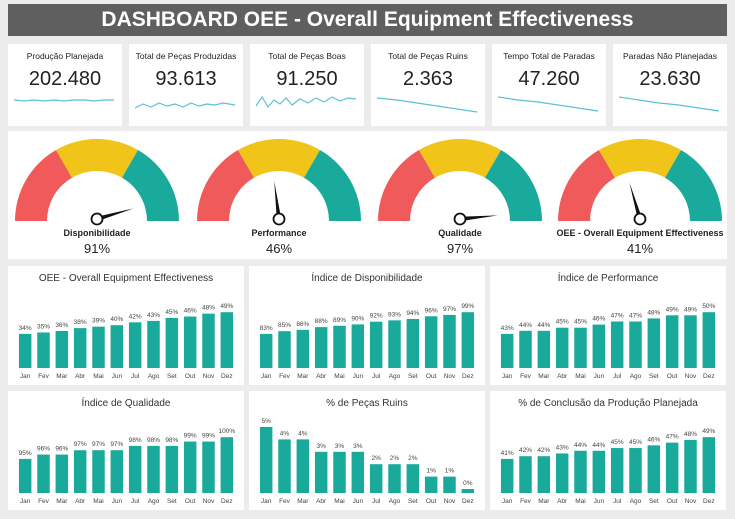 The width and height of the screenshot is (735, 519). What do you see at coordinates (43, 326) in the screenshot?
I see `data-label: 35%` at bounding box center [43, 326].